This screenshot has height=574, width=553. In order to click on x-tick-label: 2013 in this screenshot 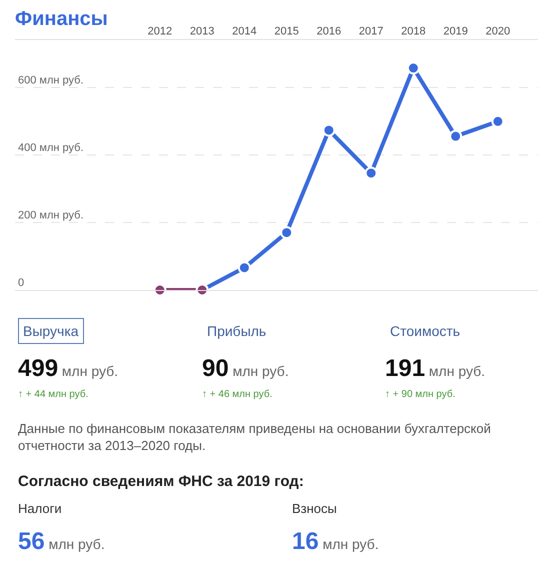, I will do `click(202, 32)`.